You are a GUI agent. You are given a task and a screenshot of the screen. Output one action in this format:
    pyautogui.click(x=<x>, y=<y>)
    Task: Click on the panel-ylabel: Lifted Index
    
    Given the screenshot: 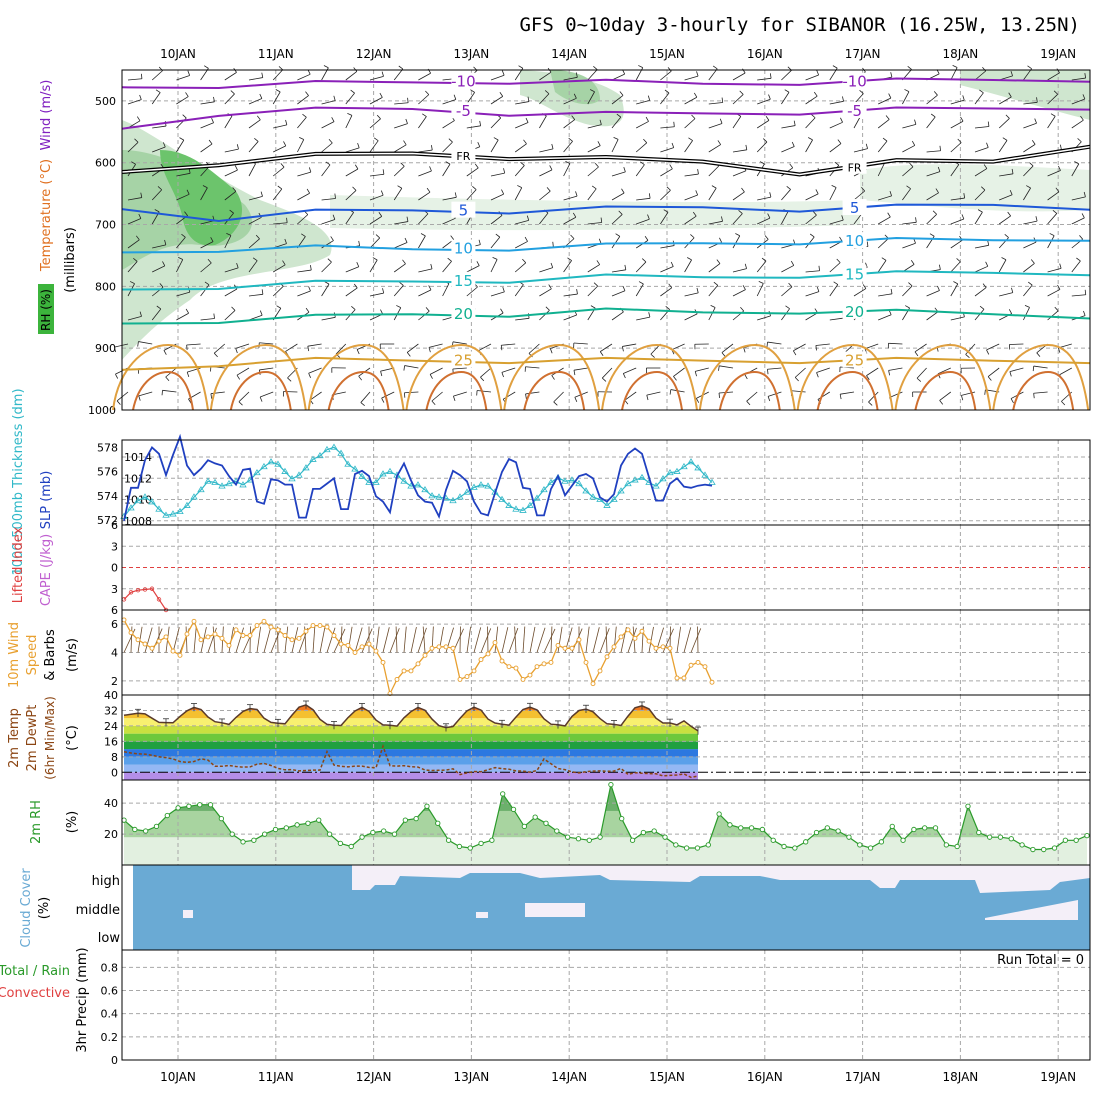 What is the action you would take?
    pyautogui.click(x=18, y=564)
    